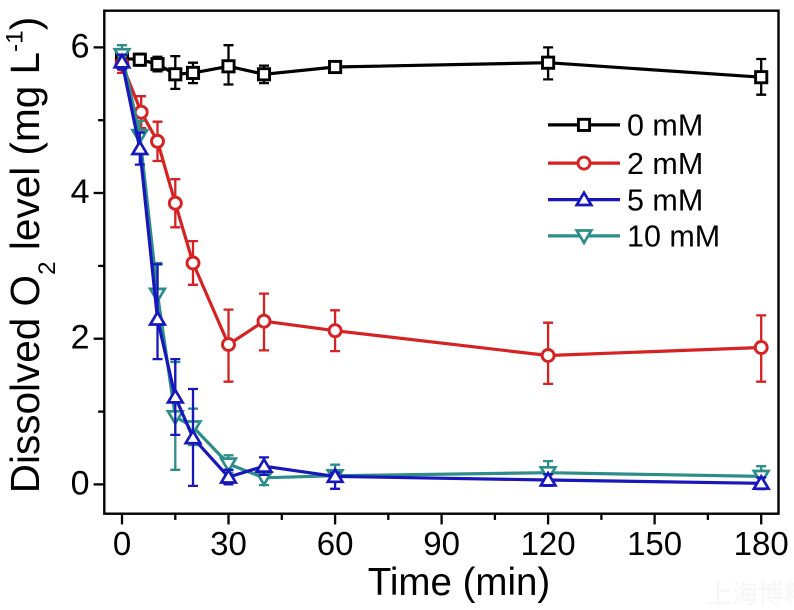  I want to click on svg-text: 0 mM, so click(665, 126).